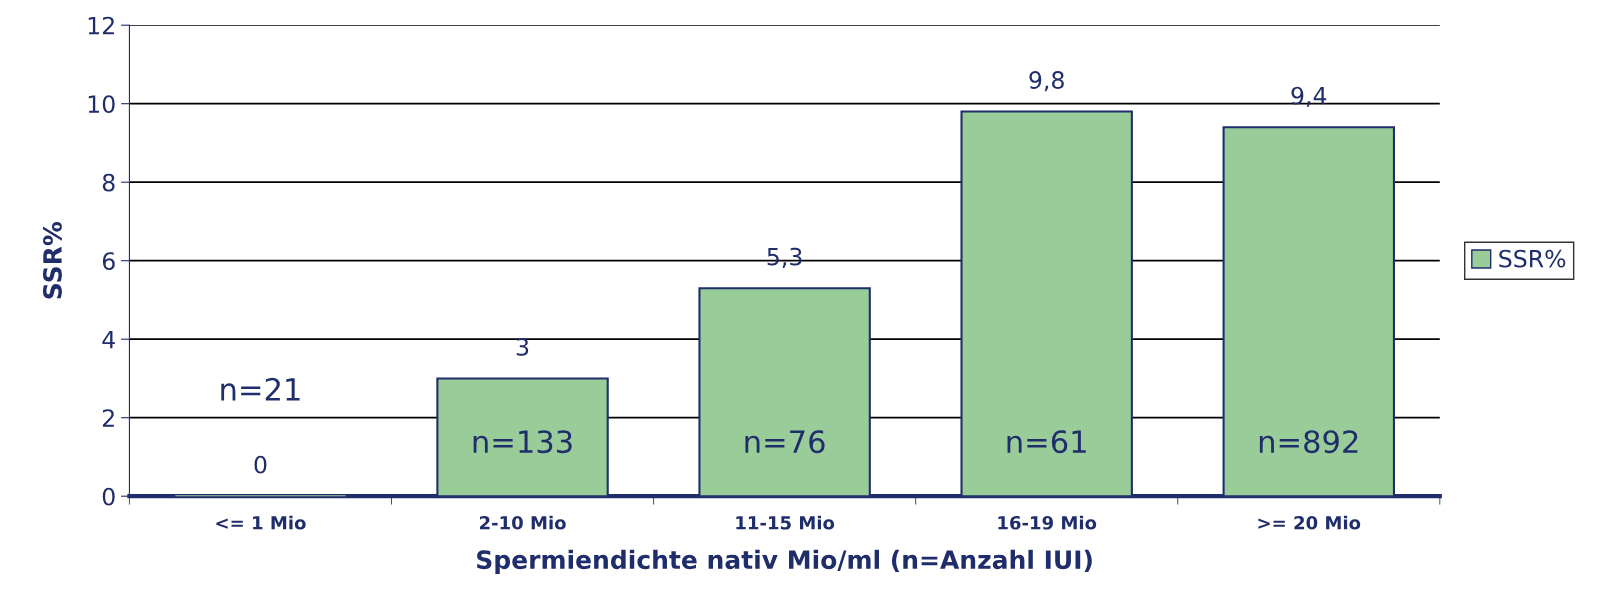 The height and width of the screenshot is (600, 1598). I want to click on annotation: n=61, so click(1046, 442).